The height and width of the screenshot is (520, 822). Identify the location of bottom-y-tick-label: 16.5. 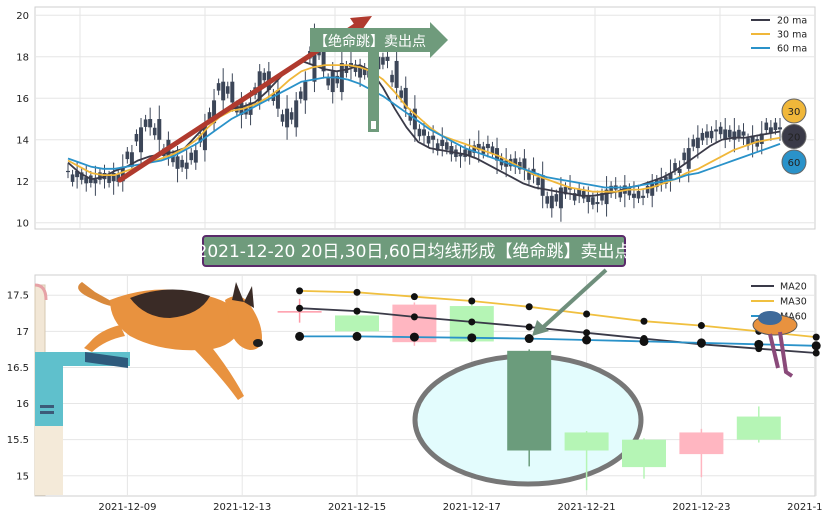
(18, 368).